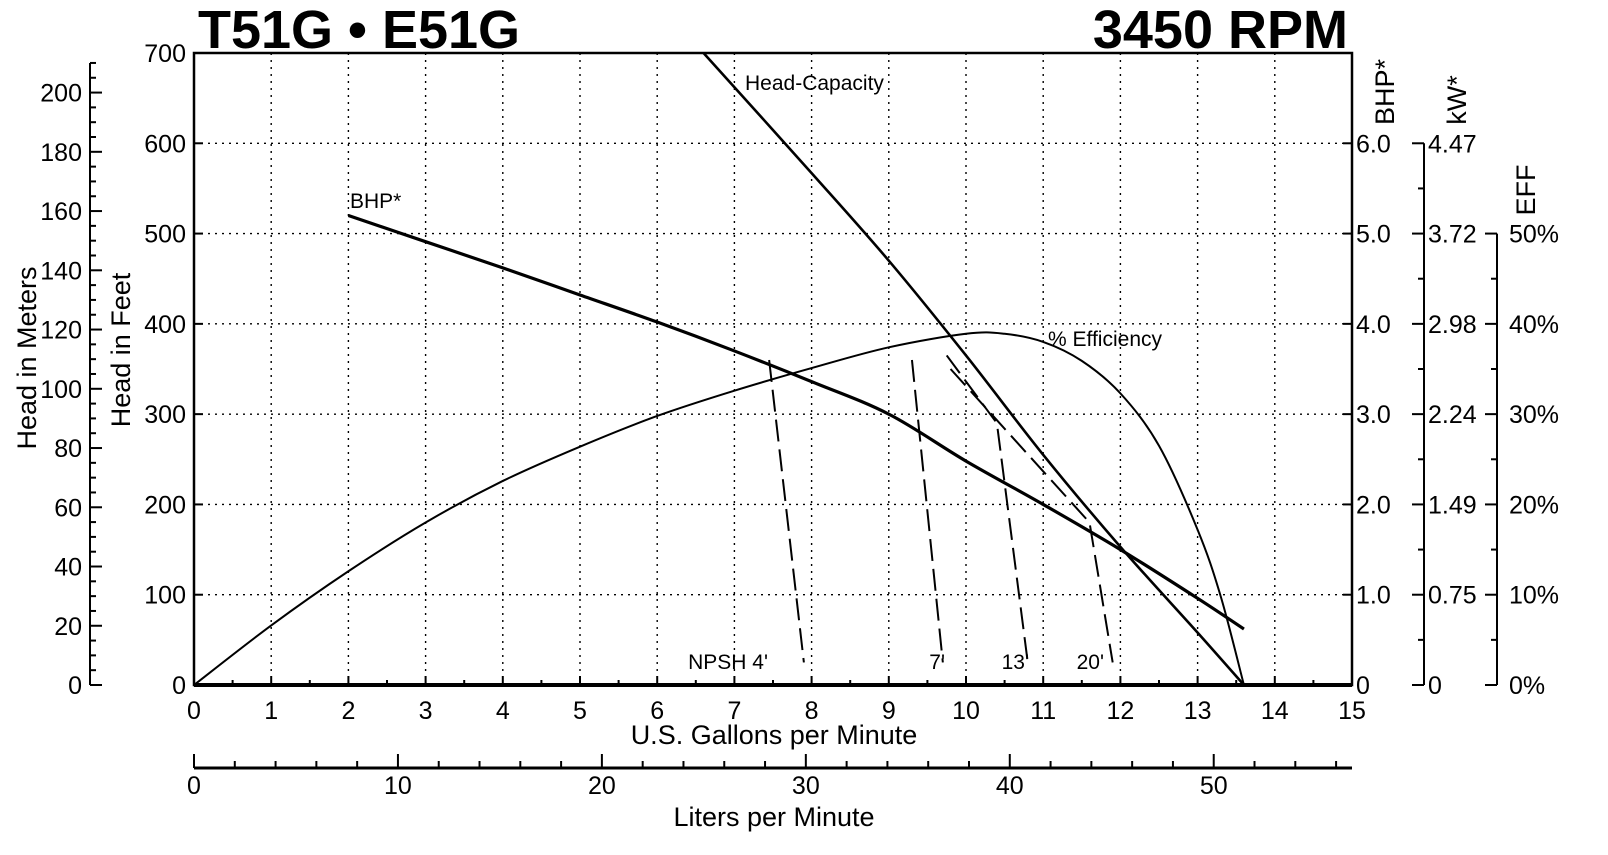 The height and width of the screenshot is (855, 1608). Describe the element at coordinates (966, 711) in the screenshot. I see `x-tick-label: 10` at that location.